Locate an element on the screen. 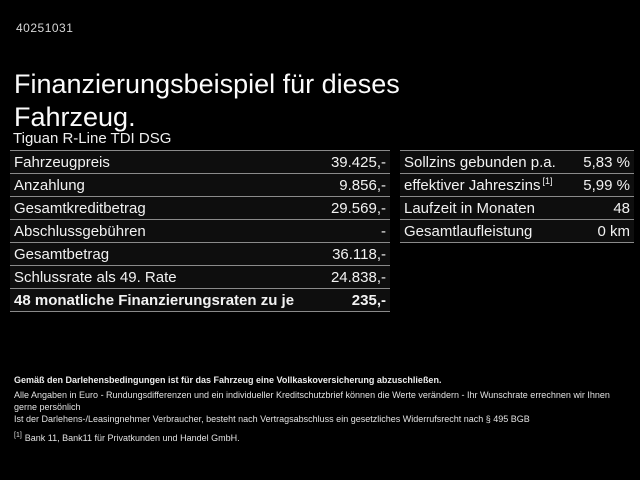 The image size is (640, 480). table-row-sollzins: Sollzins gebunden p.a. 5,83 % is located at coordinates (517, 161).